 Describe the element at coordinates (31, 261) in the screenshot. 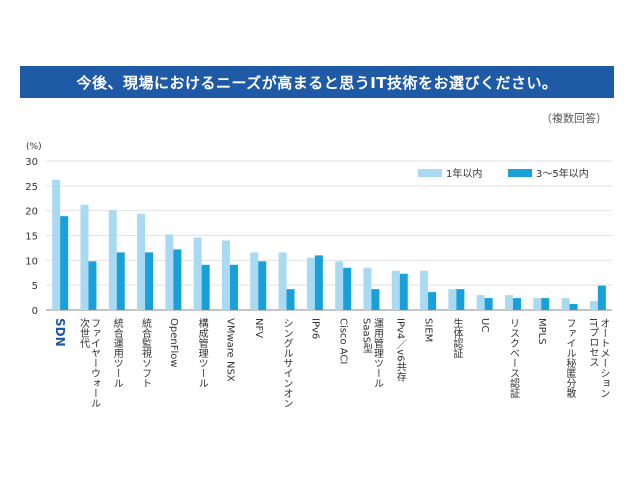

I see `y-tick-label: 10` at that location.